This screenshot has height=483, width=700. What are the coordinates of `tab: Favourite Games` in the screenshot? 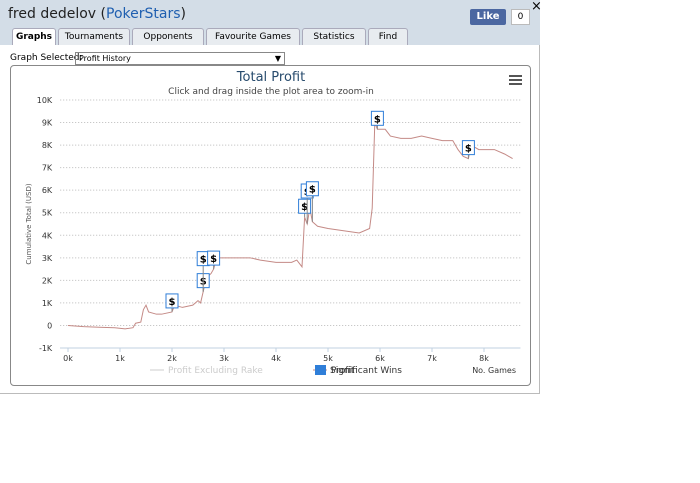 It's located at (253, 36).